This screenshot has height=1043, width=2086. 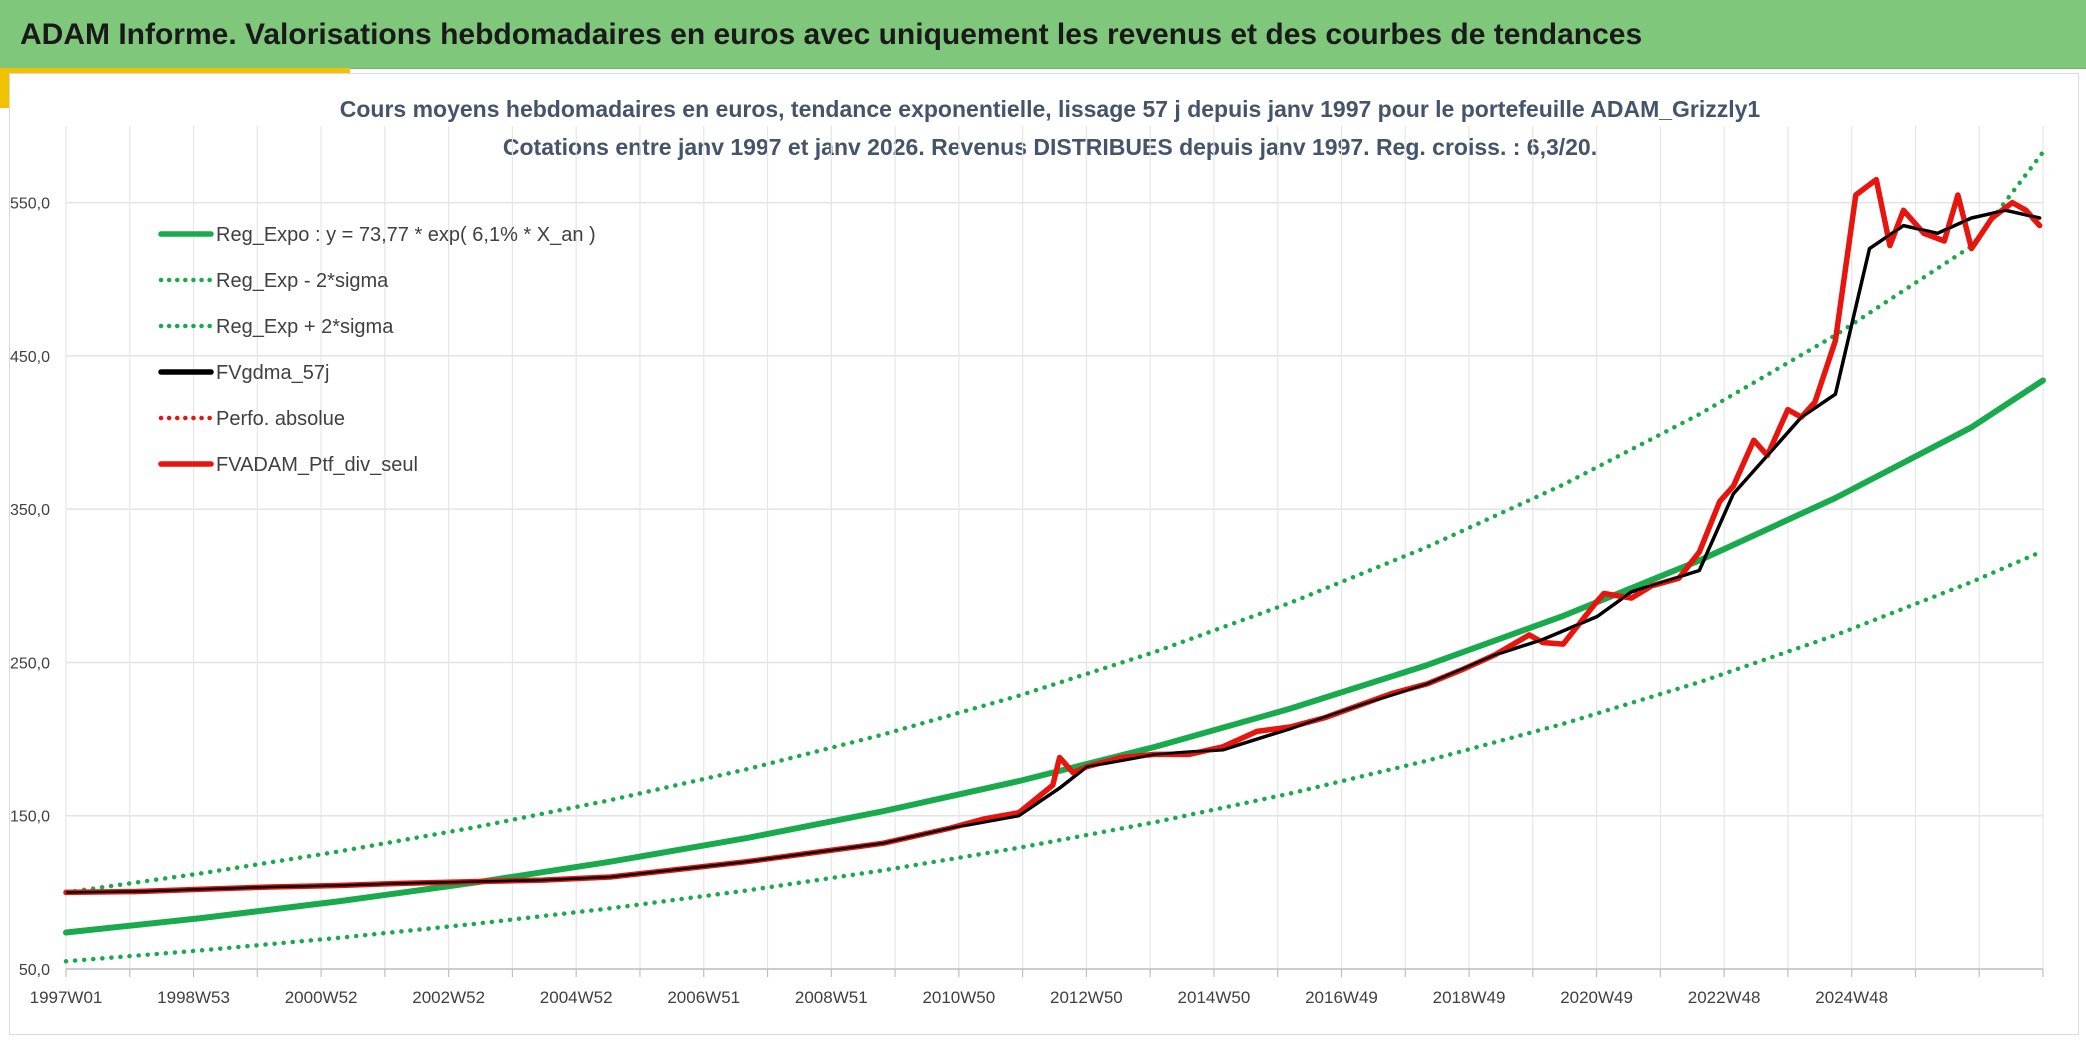 I want to click on legend-label-4: Perfo. absolue, so click(x=280, y=419).